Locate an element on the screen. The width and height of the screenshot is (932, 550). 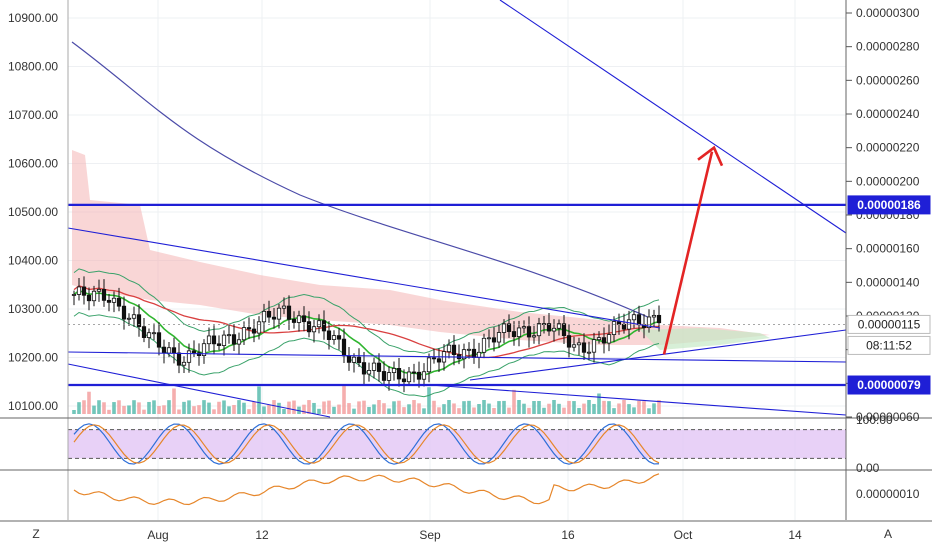
price-tag-box is located at coordinates (889, 205).